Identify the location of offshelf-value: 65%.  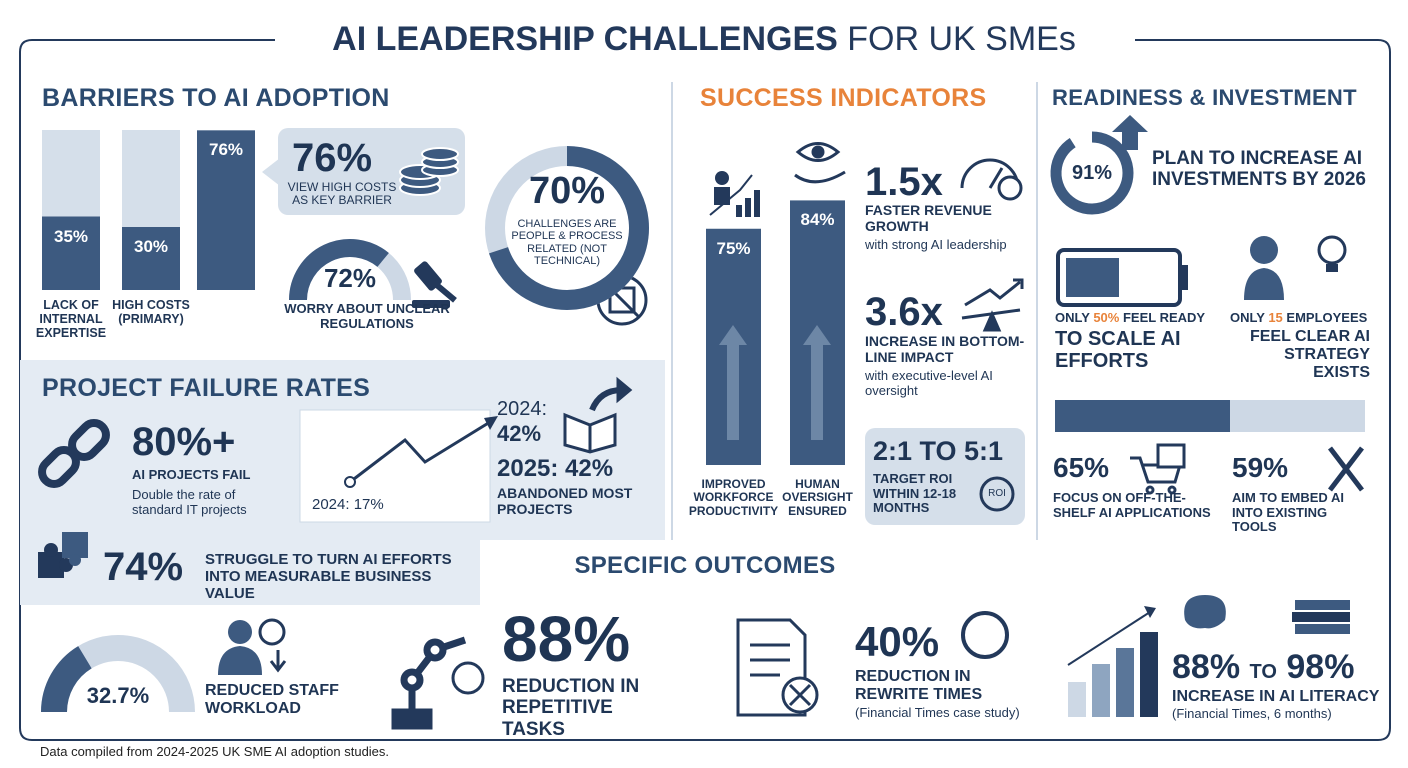
(1081, 467).